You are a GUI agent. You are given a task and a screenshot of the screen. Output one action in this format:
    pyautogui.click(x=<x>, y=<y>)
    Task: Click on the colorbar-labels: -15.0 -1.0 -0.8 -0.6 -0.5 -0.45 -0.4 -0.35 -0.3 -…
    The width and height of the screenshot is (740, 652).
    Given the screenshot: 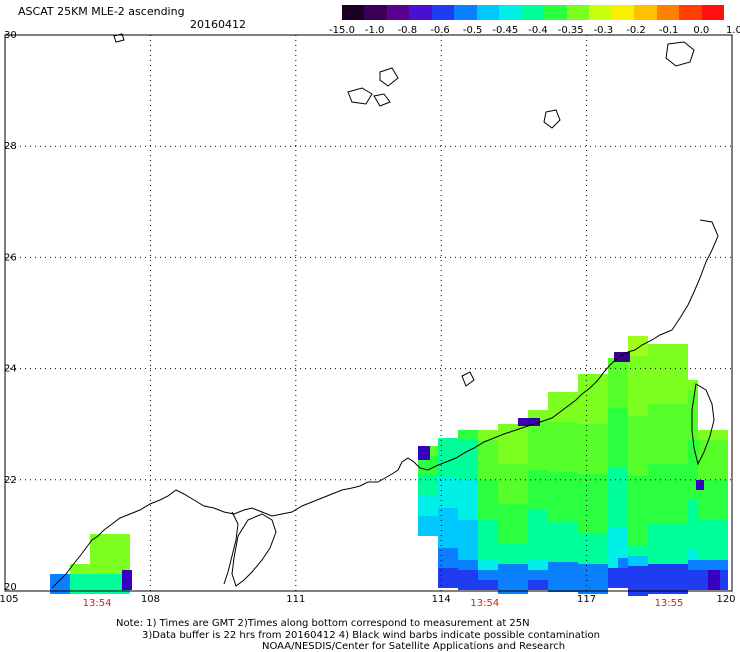 What is the action you would take?
    pyautogui.click(x=534, y=32)
    